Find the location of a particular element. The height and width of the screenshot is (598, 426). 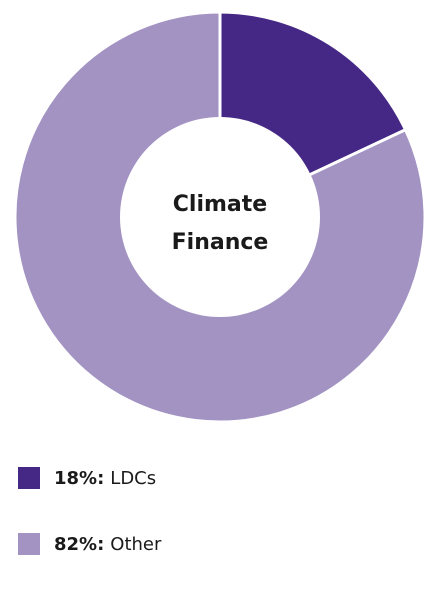

legend: 18%: LDCs 82%: Other is located at coordinates (89, 532).